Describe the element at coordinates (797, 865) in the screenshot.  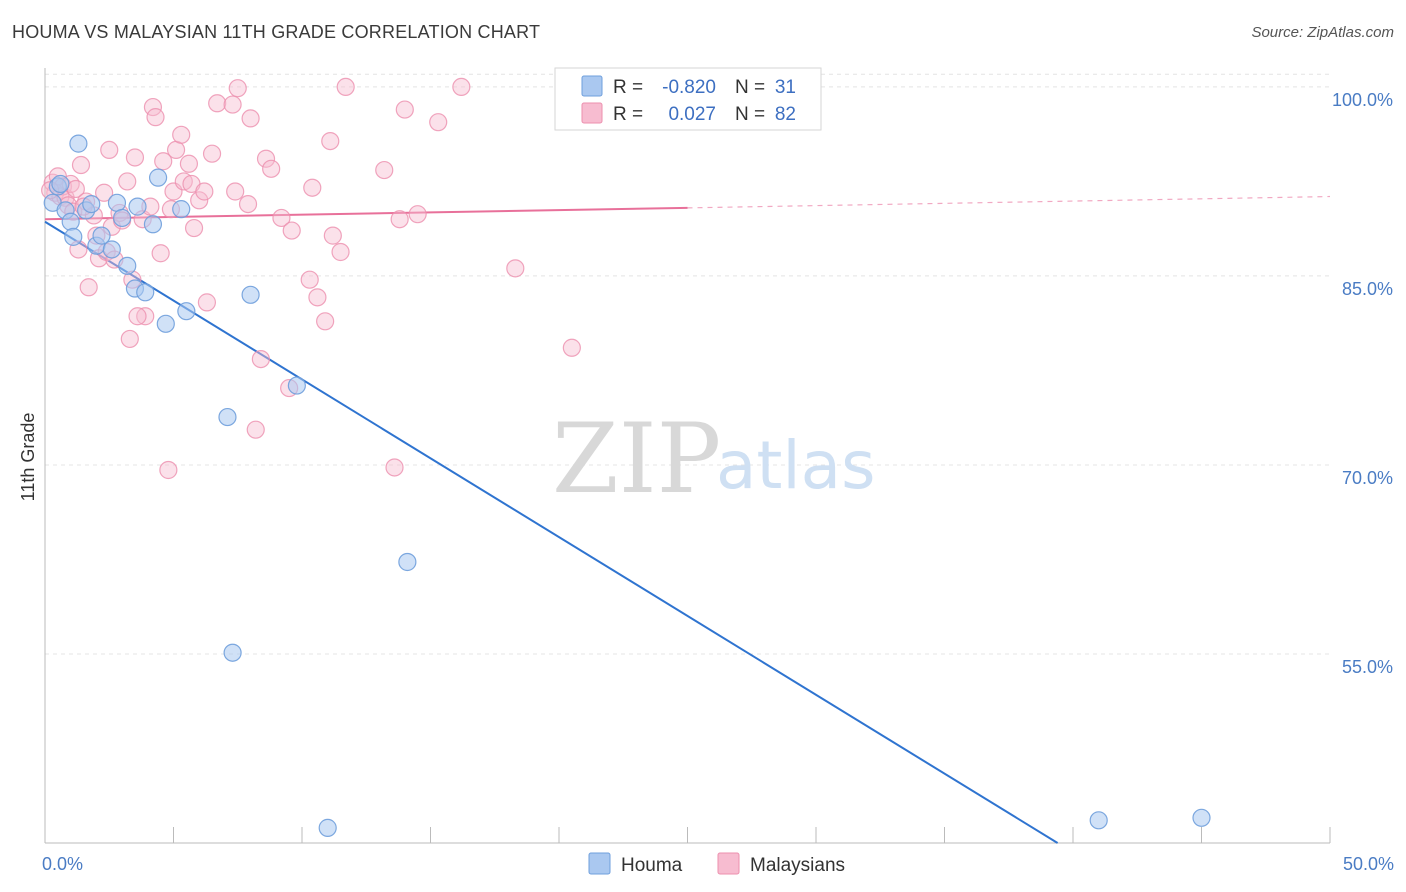
I see `series-legend-label-malaysians: Malaysians` at that location.